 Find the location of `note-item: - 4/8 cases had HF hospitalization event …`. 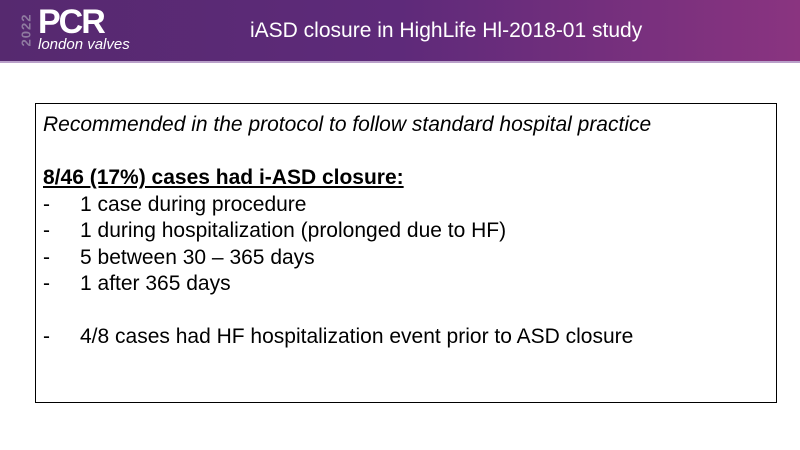

note-item: - 4/8 cases had HF hospitalization event … is located at coordinates (409, 337).